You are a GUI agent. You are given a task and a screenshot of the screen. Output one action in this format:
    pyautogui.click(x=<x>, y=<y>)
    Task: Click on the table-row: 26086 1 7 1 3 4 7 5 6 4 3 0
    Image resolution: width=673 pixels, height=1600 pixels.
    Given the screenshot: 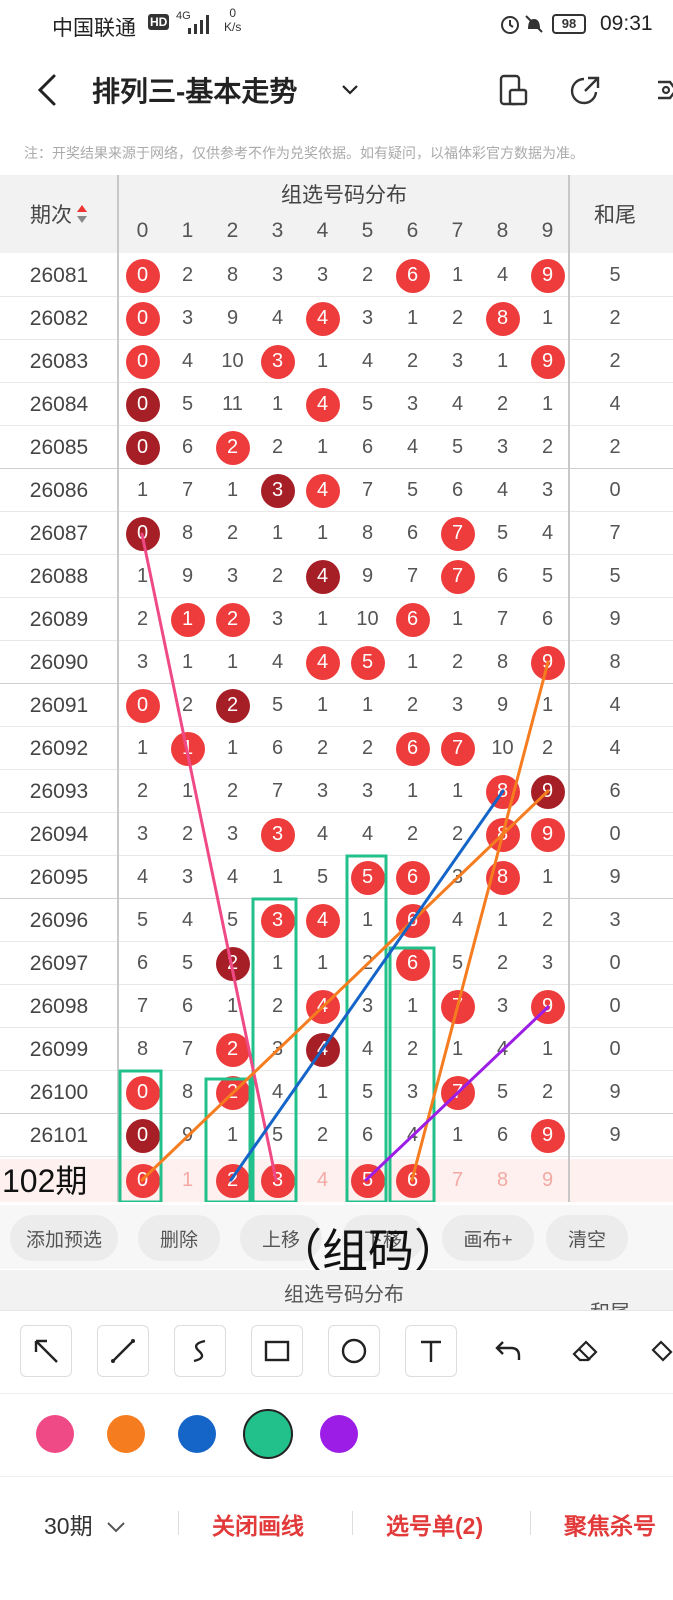 What is the action you would take?
    pyautogui.click(x=336, y=490)
    